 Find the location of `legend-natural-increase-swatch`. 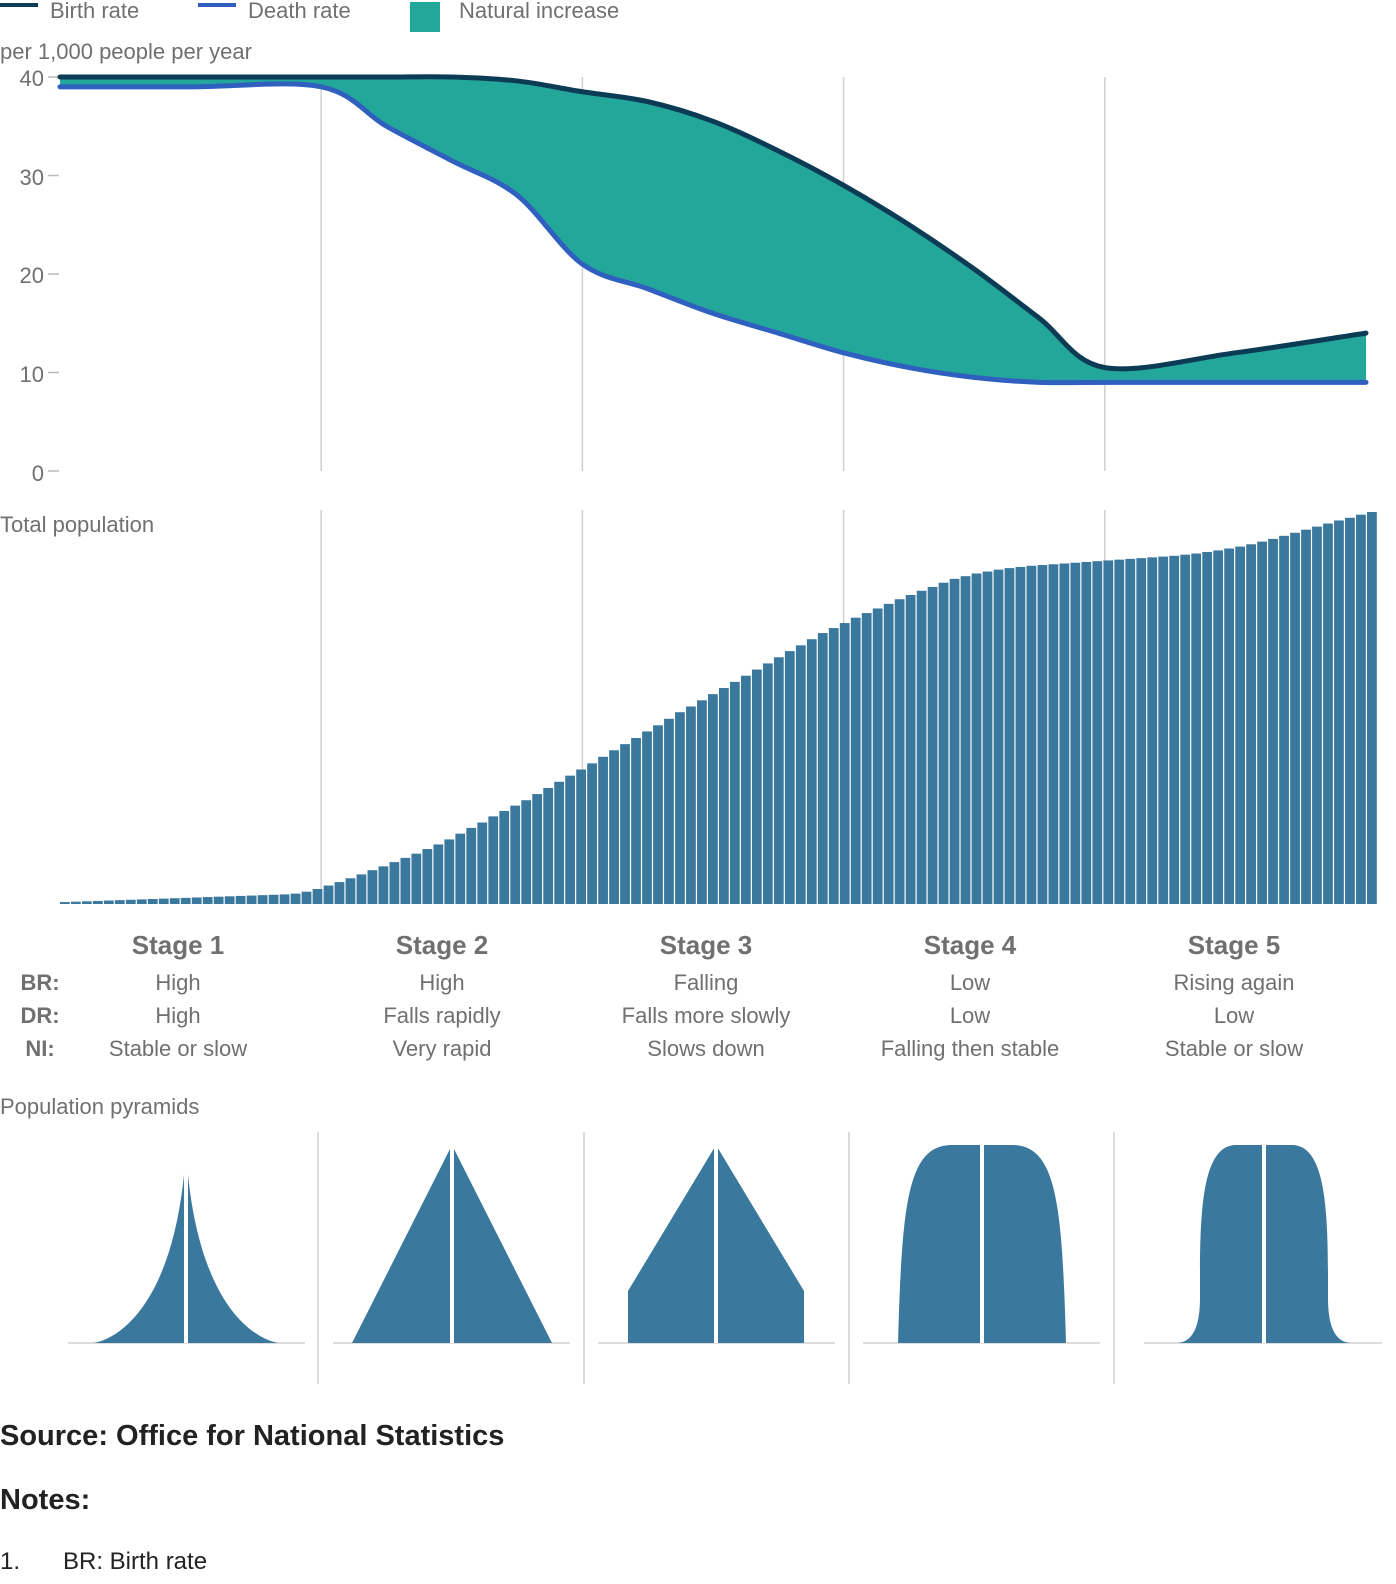

legend-natural-increase-swatch is located at coordinates (425, 17).